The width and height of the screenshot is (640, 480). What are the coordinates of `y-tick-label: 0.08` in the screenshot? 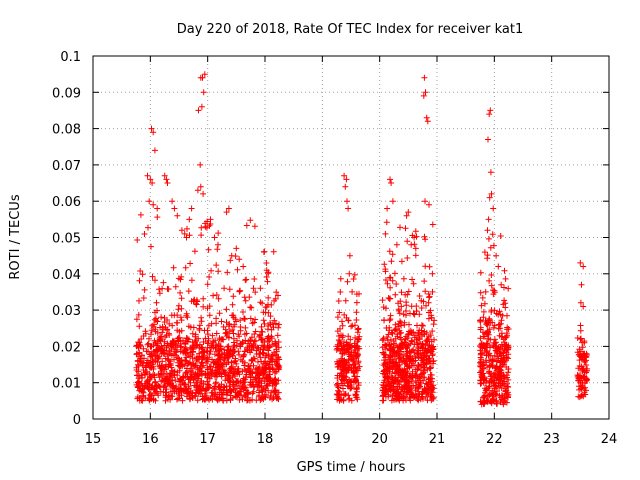 It's located at (66, 130).